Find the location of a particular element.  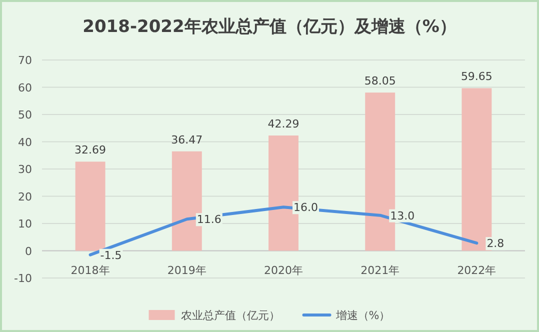

x-tick-label: 2021年 is located at coordinates (380, 270).